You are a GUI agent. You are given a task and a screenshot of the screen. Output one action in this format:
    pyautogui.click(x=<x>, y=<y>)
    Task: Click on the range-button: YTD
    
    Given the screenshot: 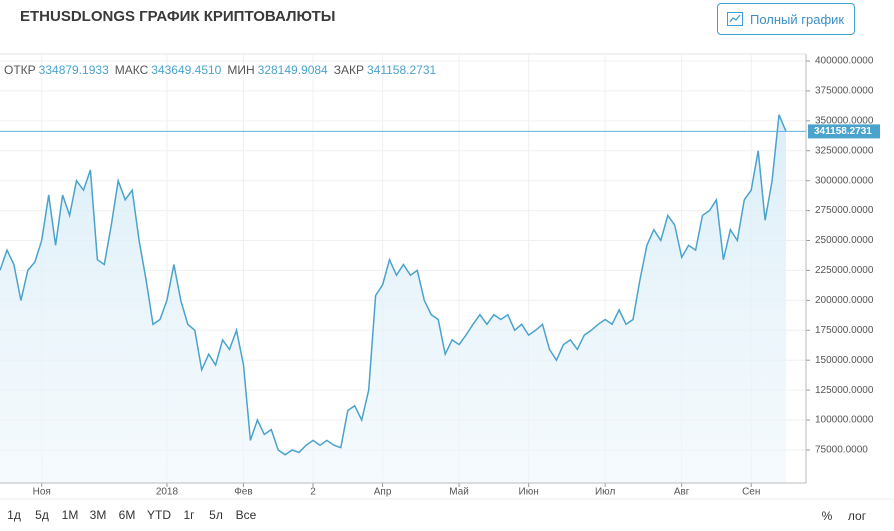 What is the action you would take?
    pyautogui.click(x=159, y=515)
    